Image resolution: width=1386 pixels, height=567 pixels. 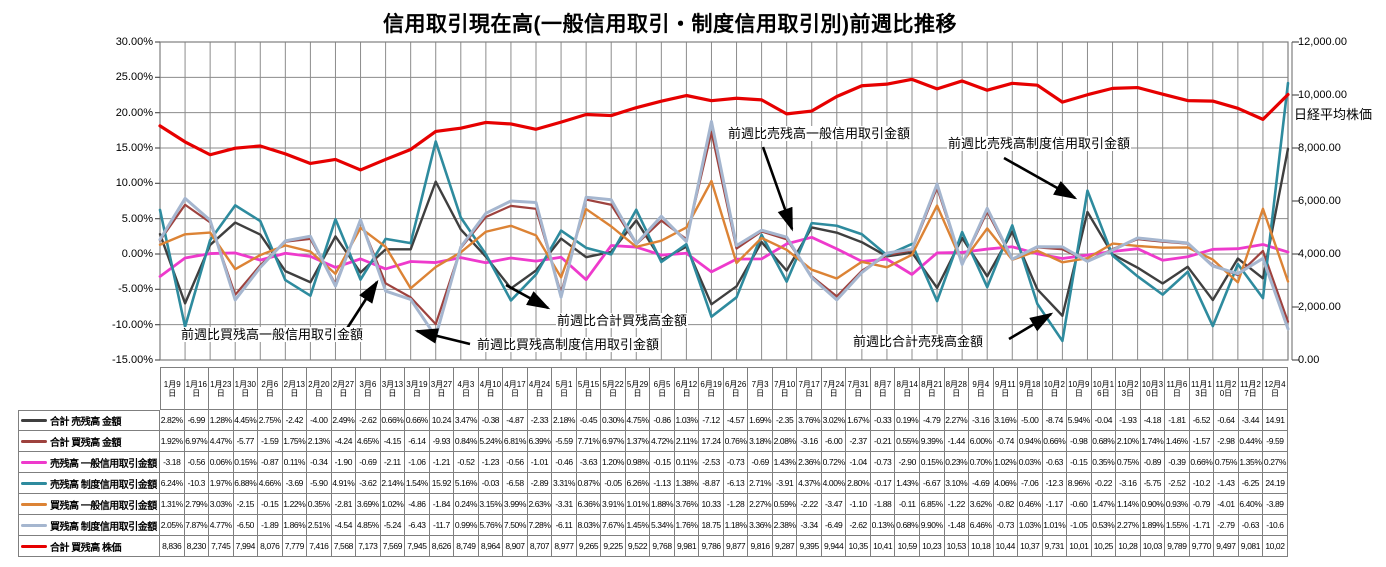 I want to click on table-value-cell: 0.35%, so click(x=1104, y=462).